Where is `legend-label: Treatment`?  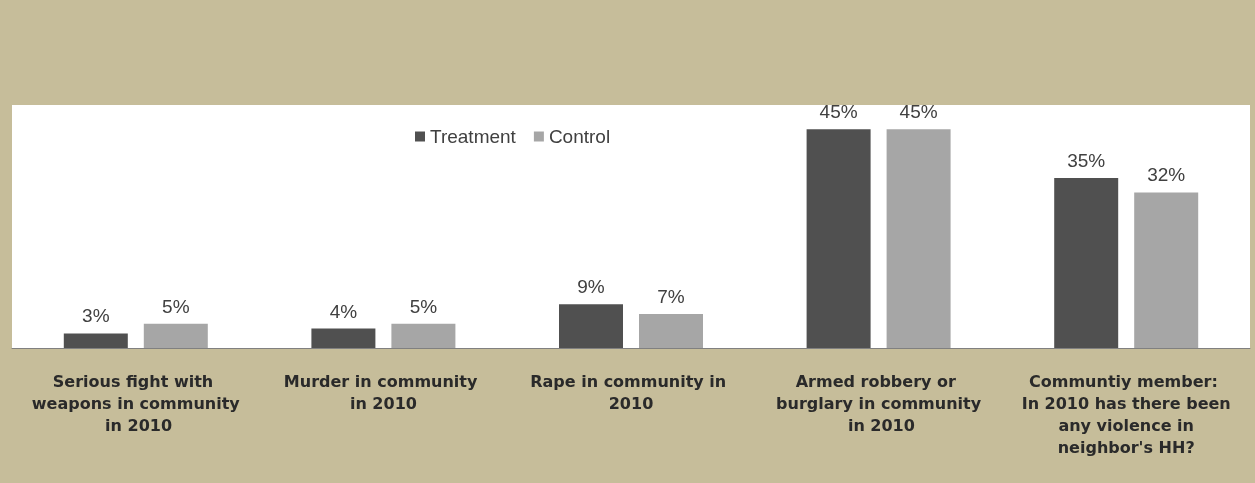 legend-label: Treatment is located at coordinates (473, 136).